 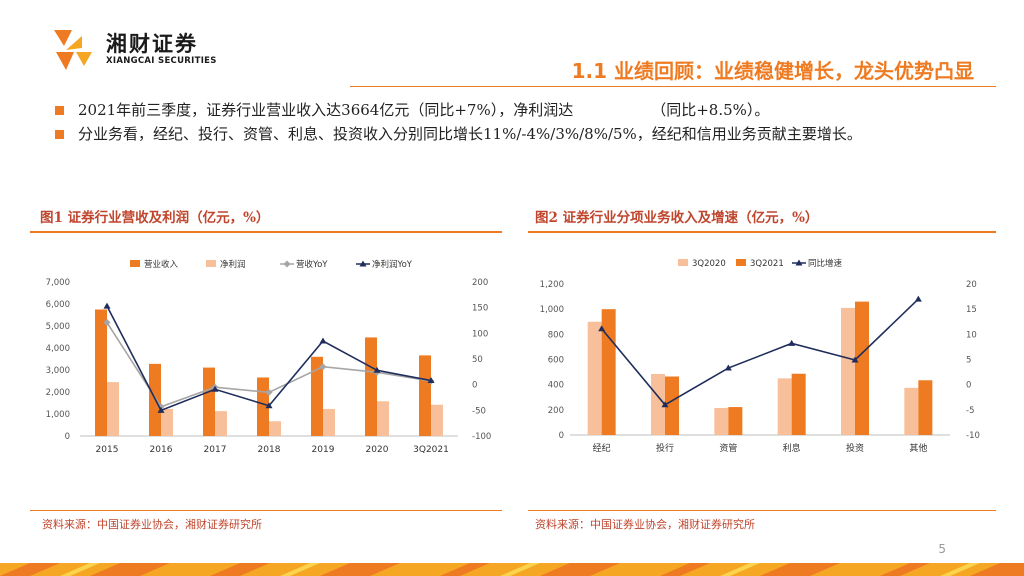 I want to click on x-tick-label: 投资, so click(x=855, y=448).